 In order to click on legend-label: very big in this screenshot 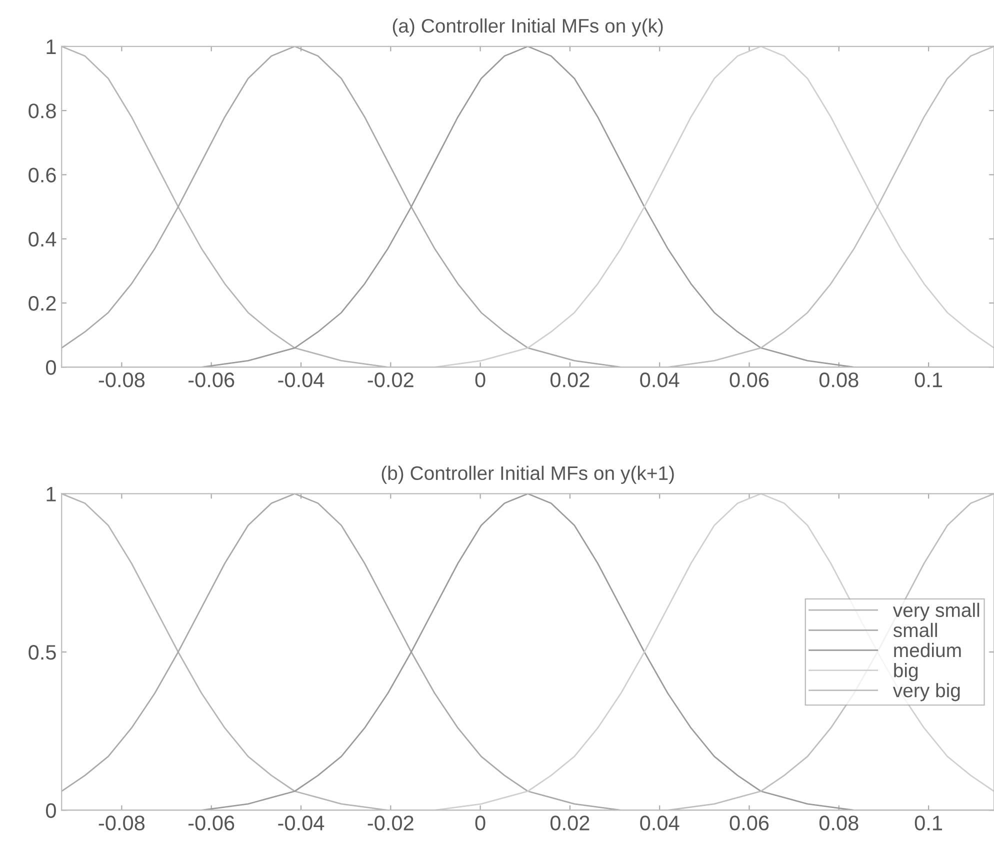, I will do `click(926, 692)`.